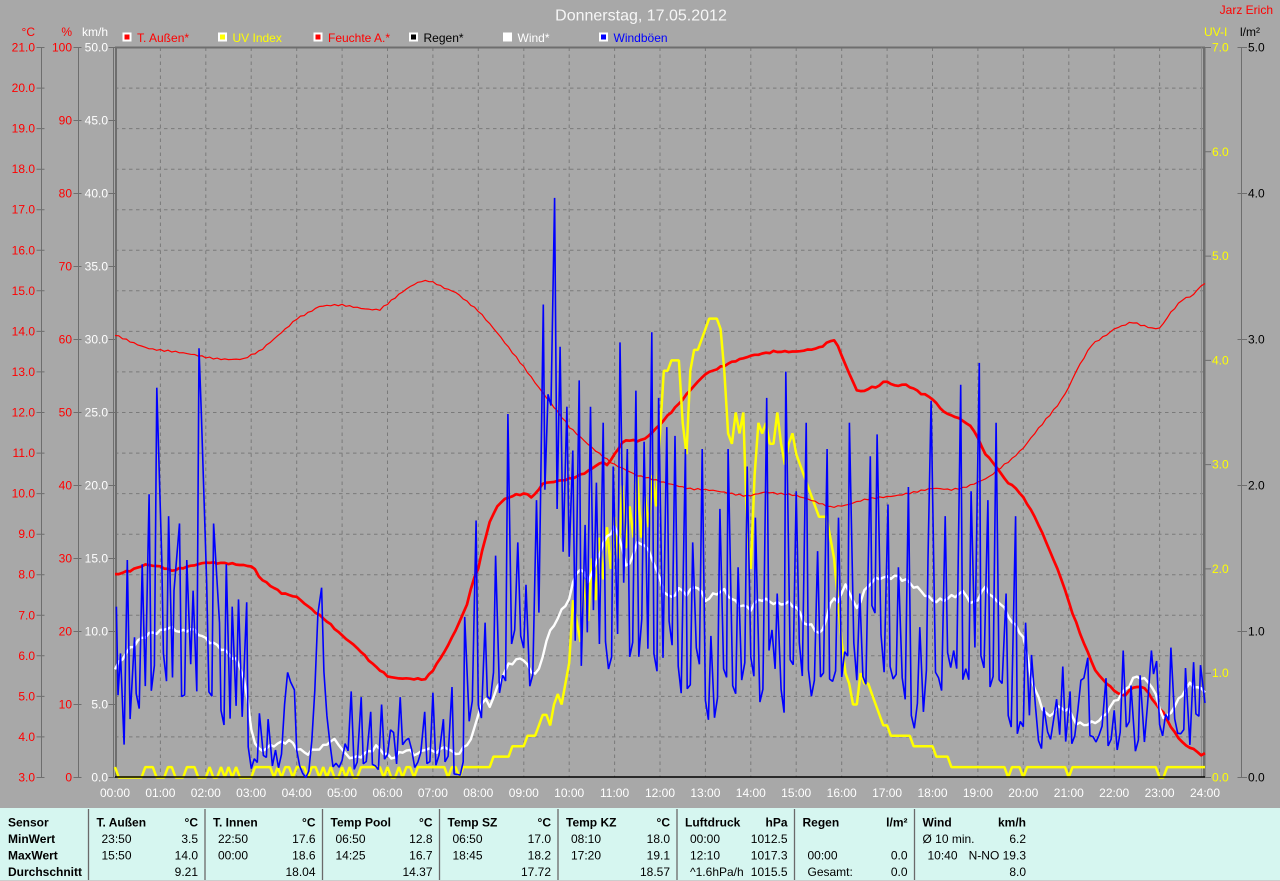 This screenshot has width=1280, height=881. Describe the element at coordinates (769, 872) in the screenshot. I see `svg-text: 1015.5` at that location.